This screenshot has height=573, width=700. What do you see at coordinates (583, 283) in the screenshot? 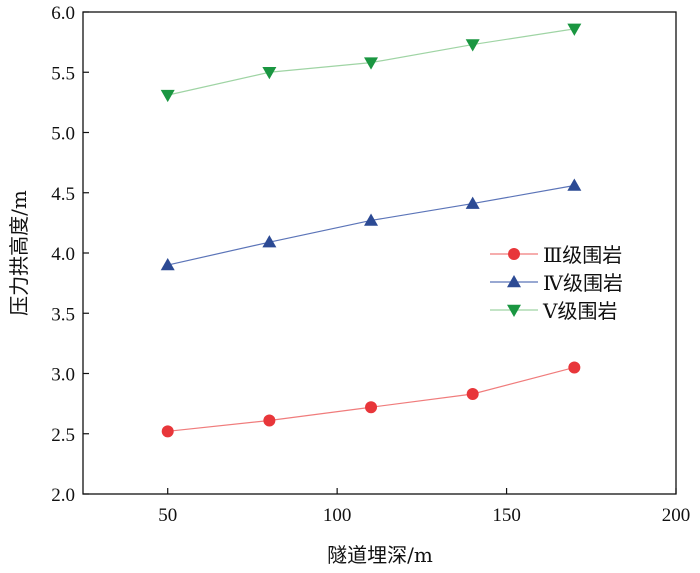
I see `legend-label: Ⅳ级围岩` at bounding box center [583, 283].